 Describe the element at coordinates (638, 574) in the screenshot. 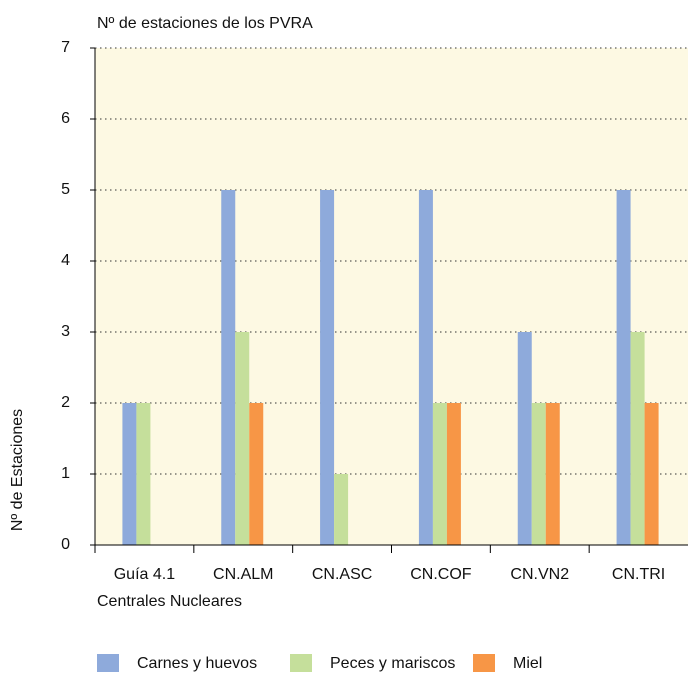

I see `x-tick-label: CN.TRI` at that location.